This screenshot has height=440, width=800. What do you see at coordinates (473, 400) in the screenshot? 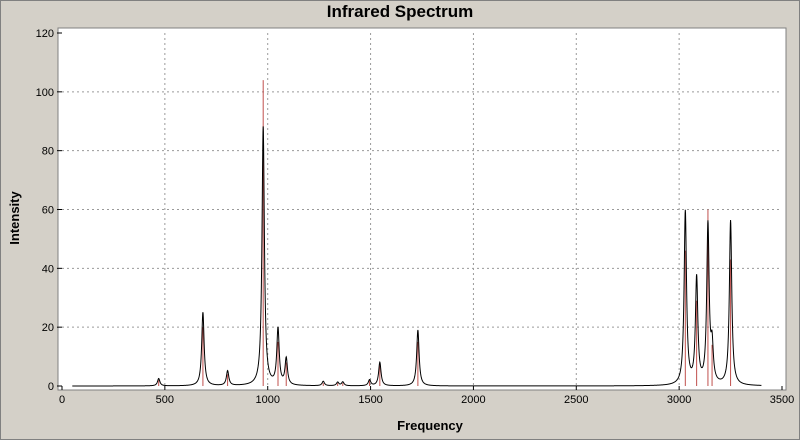
I see `x-tick-label: 2000` at bounding box center [473, 400].